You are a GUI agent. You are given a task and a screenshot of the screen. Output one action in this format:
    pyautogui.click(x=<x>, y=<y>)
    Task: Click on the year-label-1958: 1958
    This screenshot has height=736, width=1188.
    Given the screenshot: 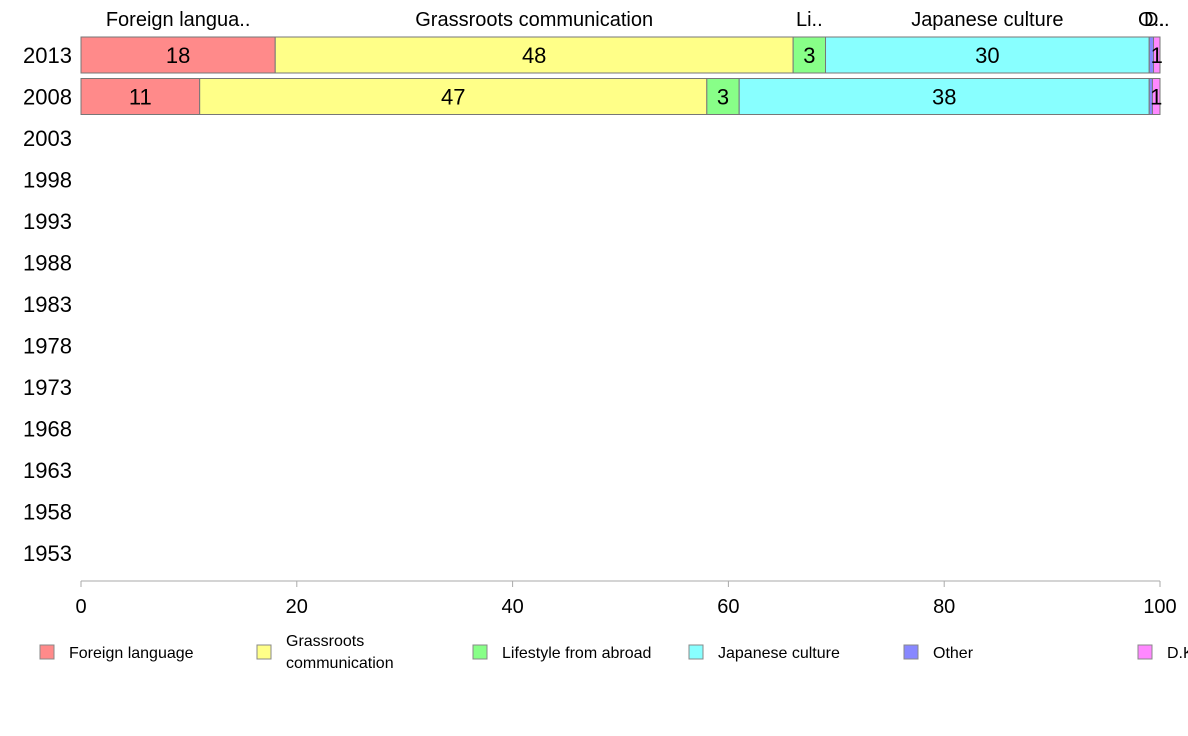 What is the action you would take?
    pyautogui.click(x=47, y=512)
    